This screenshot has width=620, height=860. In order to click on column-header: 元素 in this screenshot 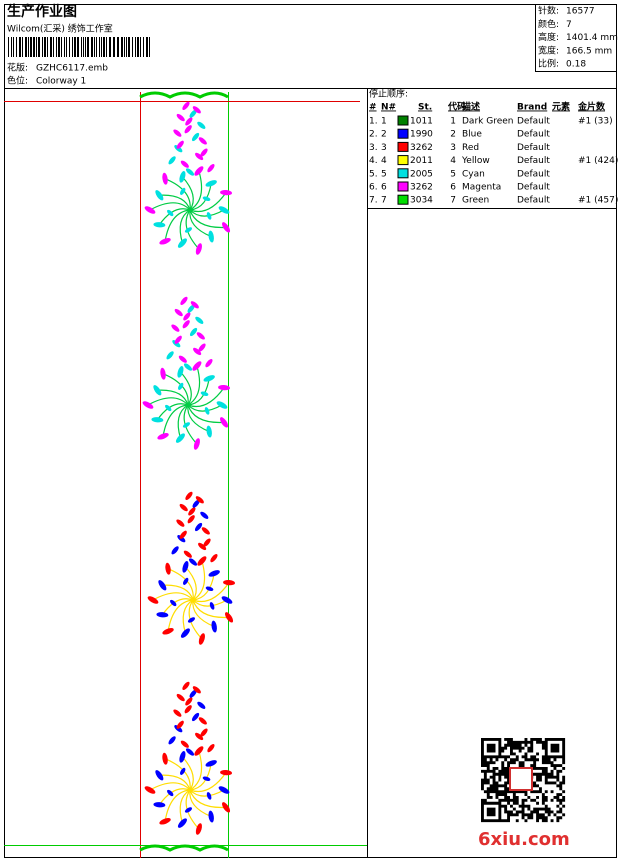, I will do `click(561, 107)`.